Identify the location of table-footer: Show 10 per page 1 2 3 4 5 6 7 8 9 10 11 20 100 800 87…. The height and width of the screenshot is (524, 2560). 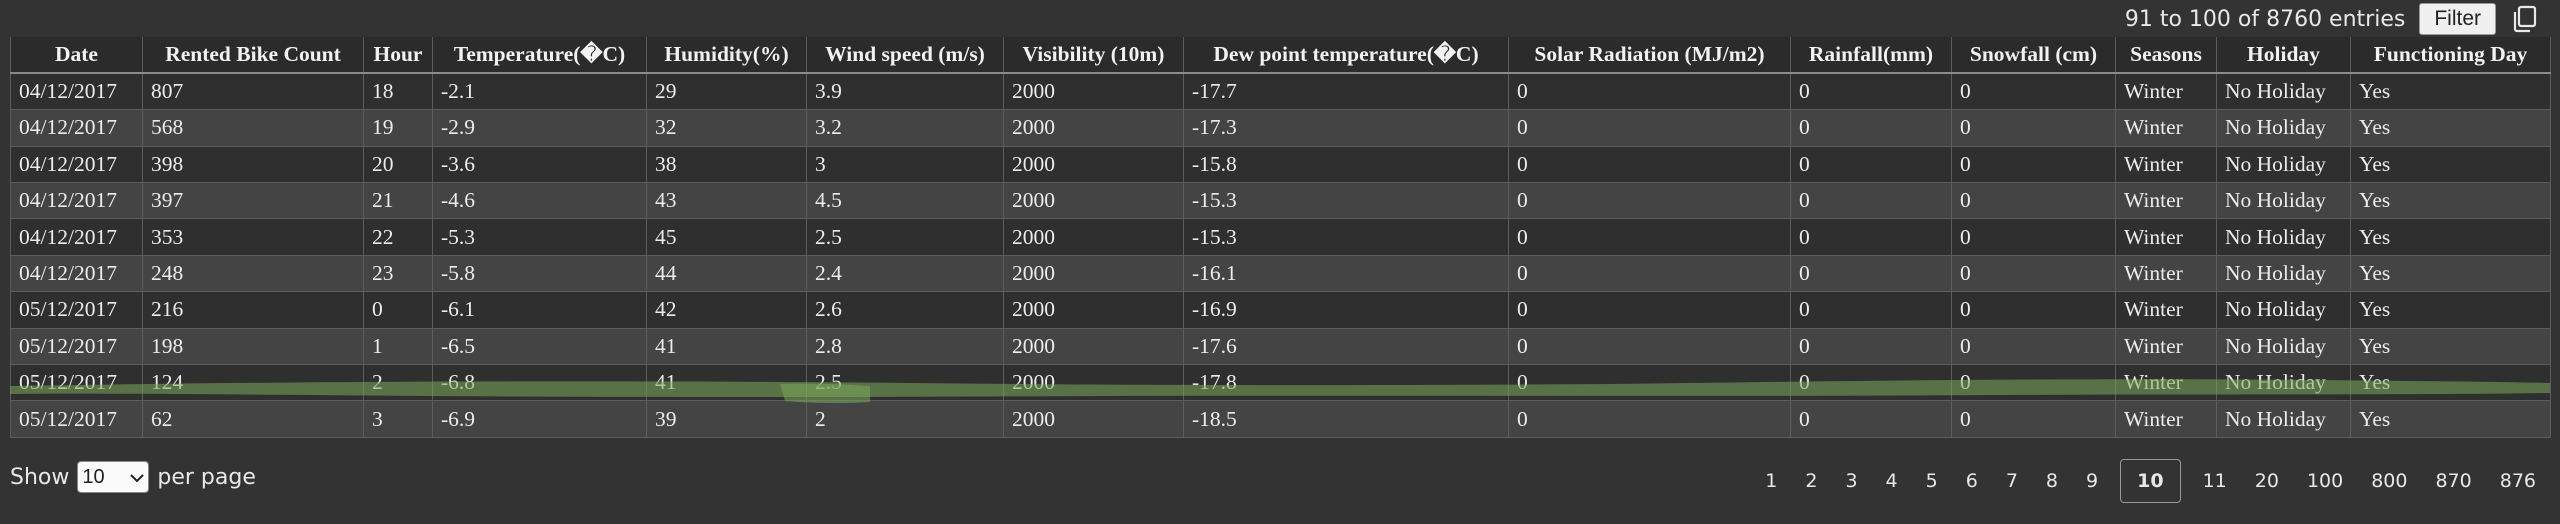
(1280, 482).